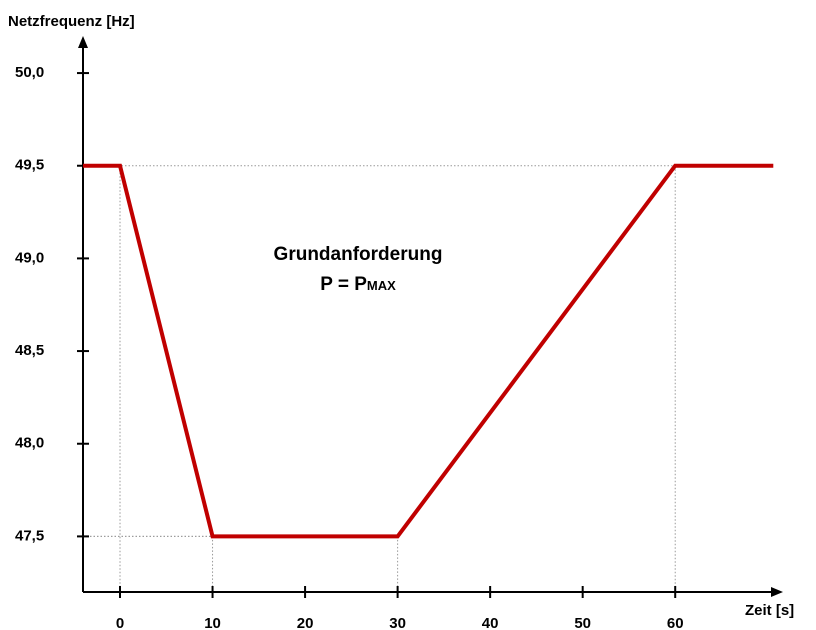  Describe the element at coordinates (358, 254) in the screenshot. I see `annotation: Grundanforderung` at that location.